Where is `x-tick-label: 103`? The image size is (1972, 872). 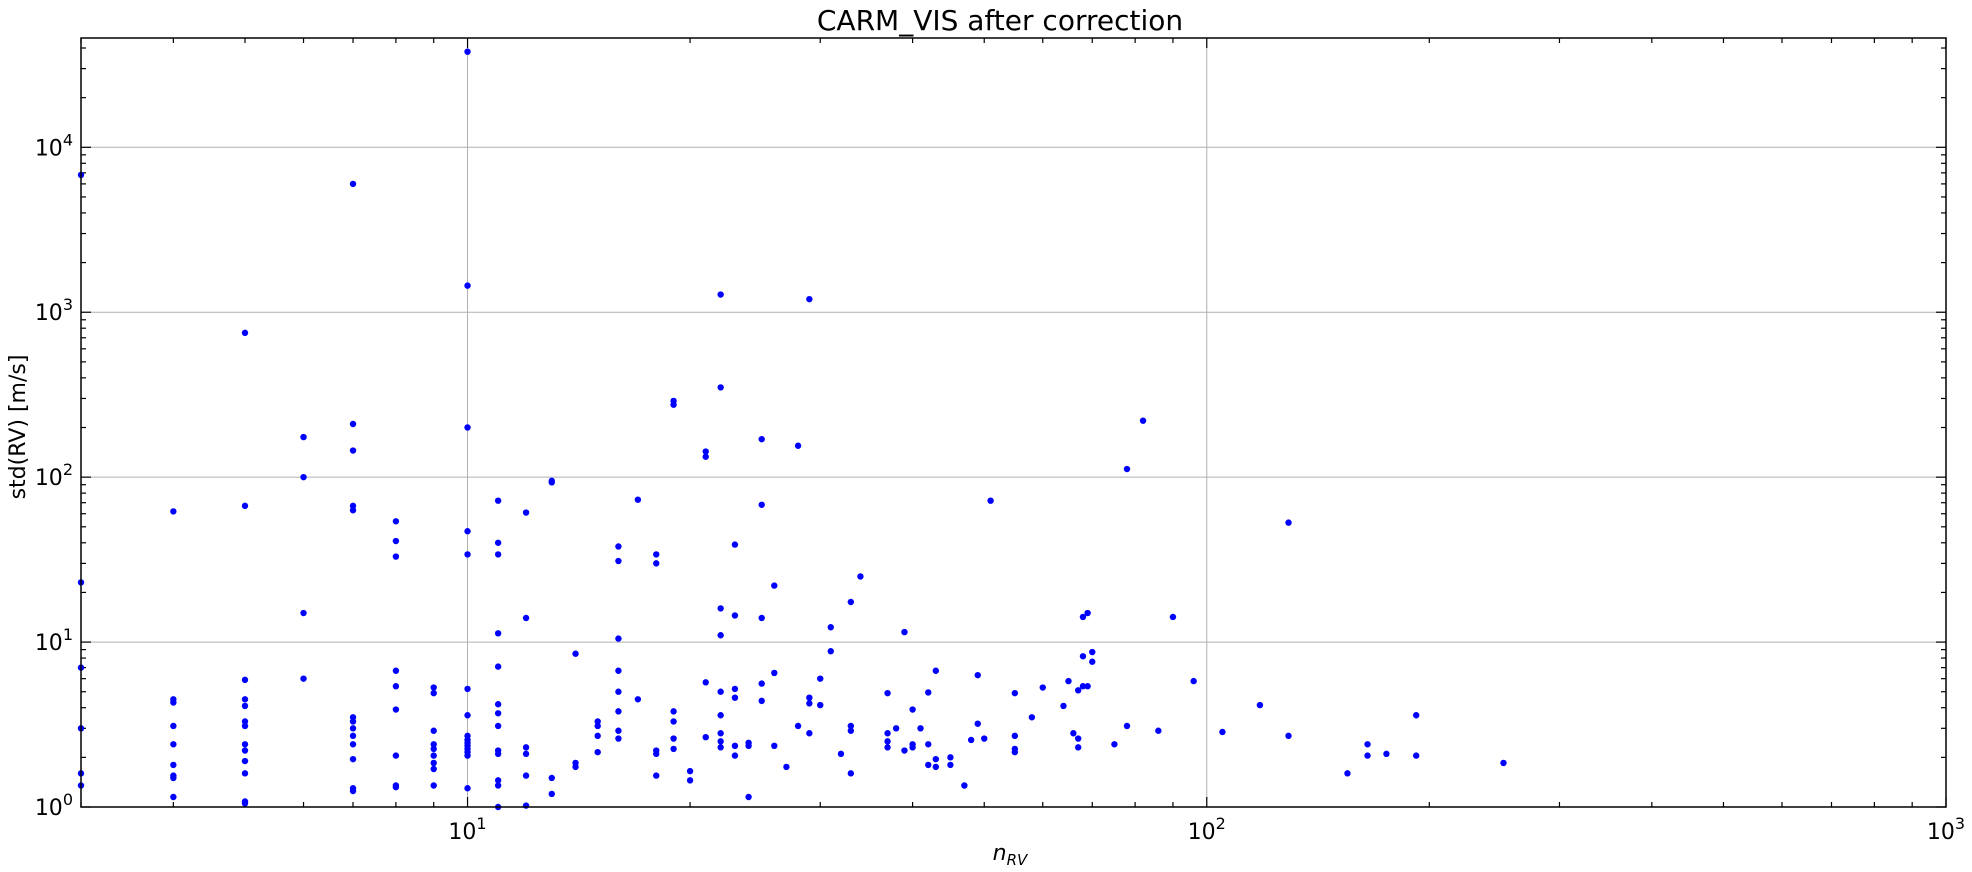 x-tick-label: 103 is located at coordinates (1946, 829).